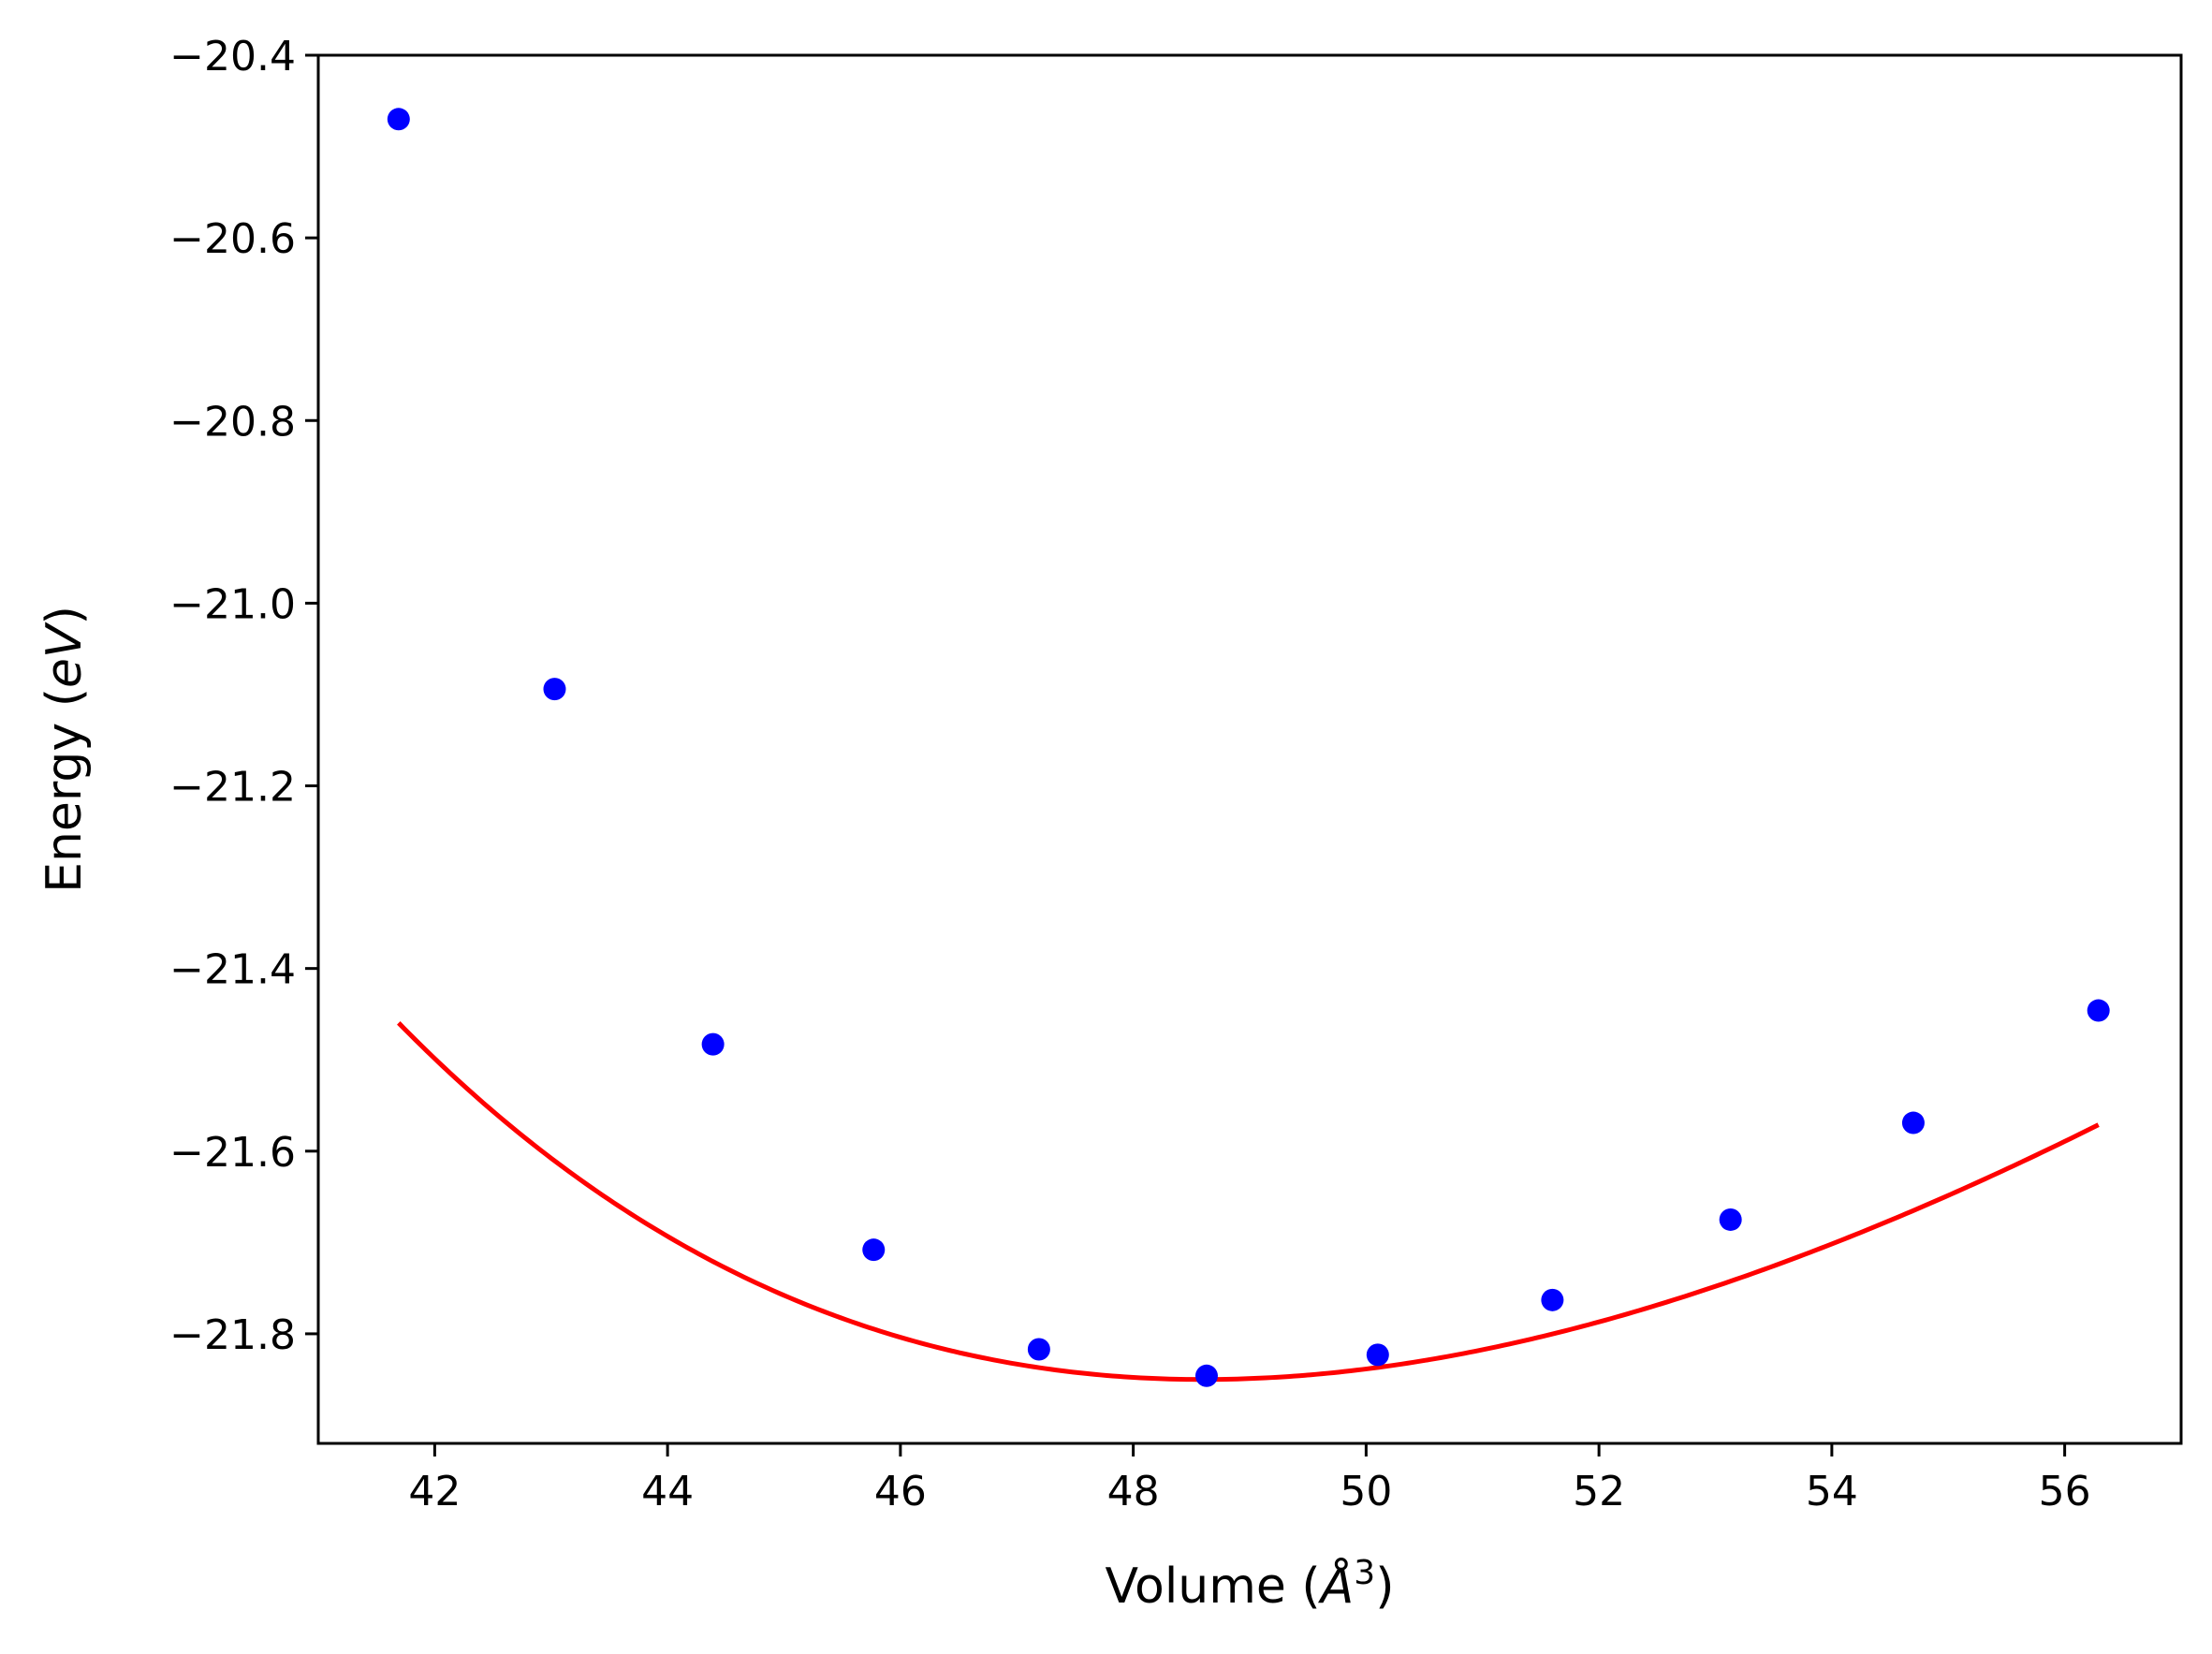 Image resolution: width=2212 pixels, height=1654 pixels. Describe the element at coordinates (243, 696) in the screenshot. I see `y-axis-ticks: −20.4 −20.6 −20.8 −21.0 −21.2 −21.4 −21.6 −21.8` at that location.